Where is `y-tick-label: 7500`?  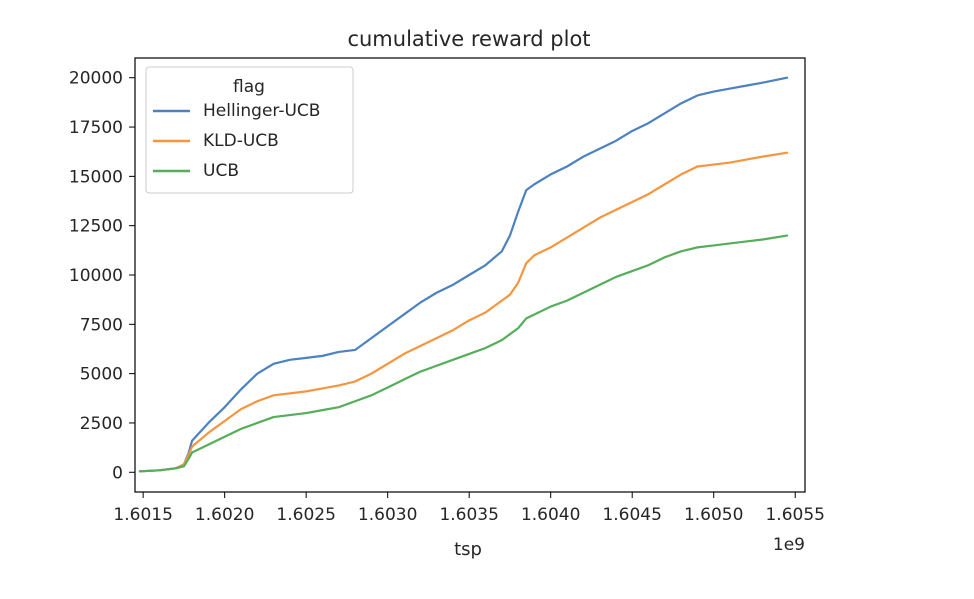
y-tick-label: 7500 is located at coordinates (101, 325).